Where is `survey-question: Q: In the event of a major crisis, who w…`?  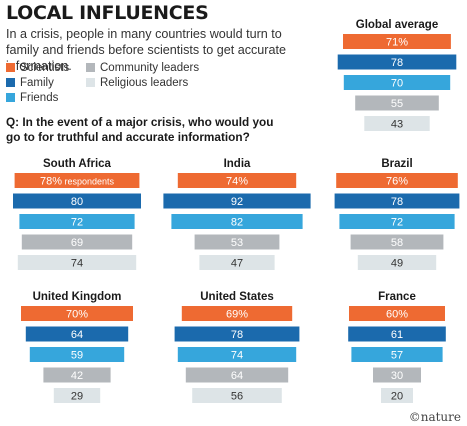
survey-question: Q: In the event of a major crisis, who w… is located at coordinates (140, 129).